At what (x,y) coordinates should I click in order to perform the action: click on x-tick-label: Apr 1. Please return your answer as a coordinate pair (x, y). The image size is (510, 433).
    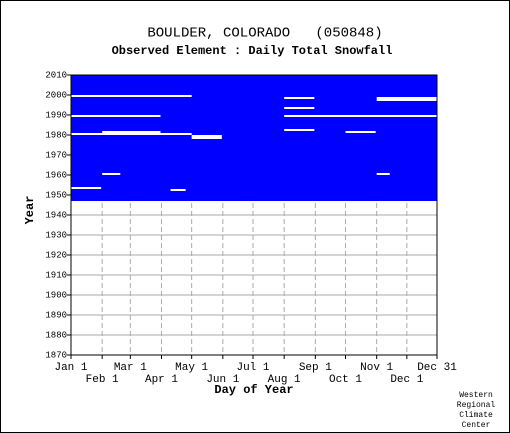
    Looking at the image, I should click on (161, 380).